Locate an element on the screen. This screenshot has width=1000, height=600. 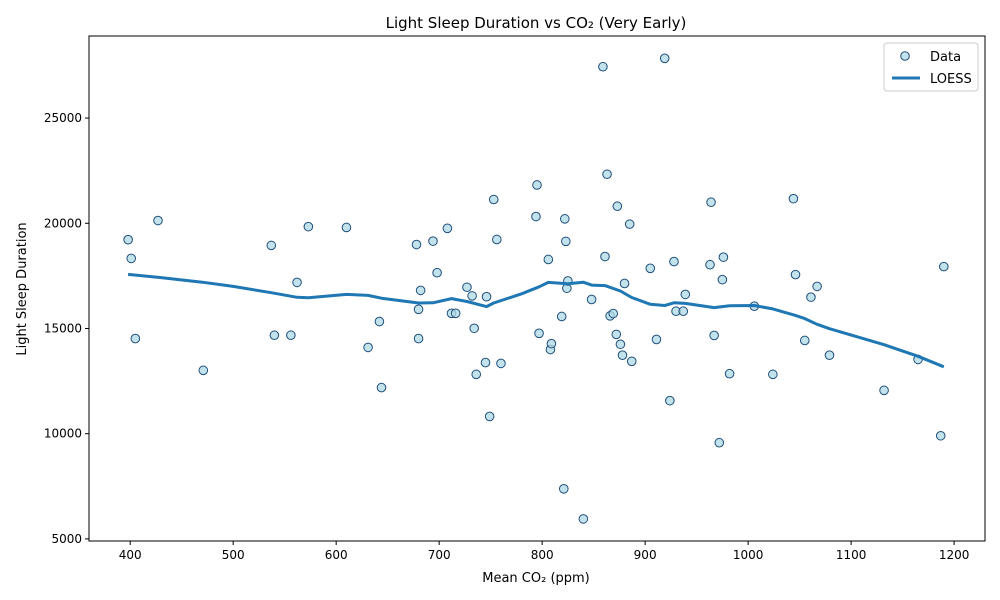
y-axis-ticks: 5000 10000 15000 20000 25000 is located at coordinates (66, 328).